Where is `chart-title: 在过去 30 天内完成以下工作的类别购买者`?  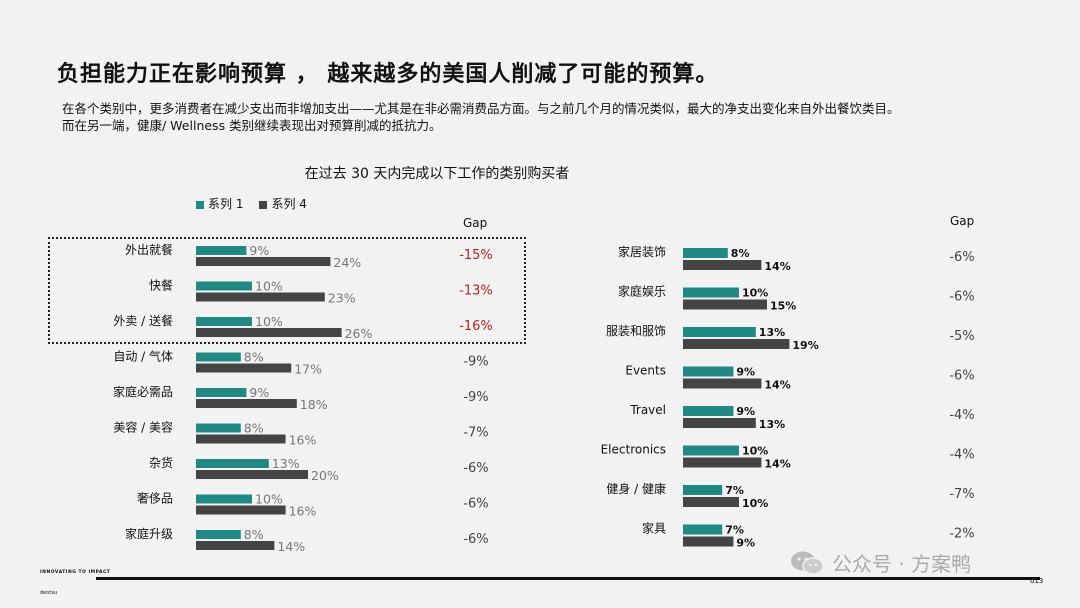 chart-title: 在过去 30 天内完成以下工作的类别购买者 is located at coordinates (437, 174).